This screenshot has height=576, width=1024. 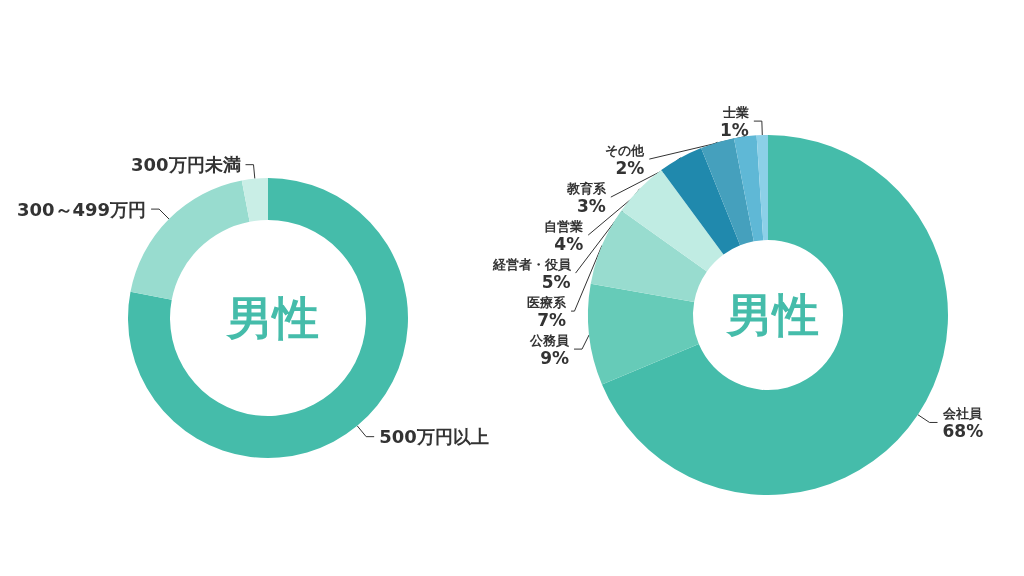 I want to click on data-label: 4%, so click(x=569, y=244).